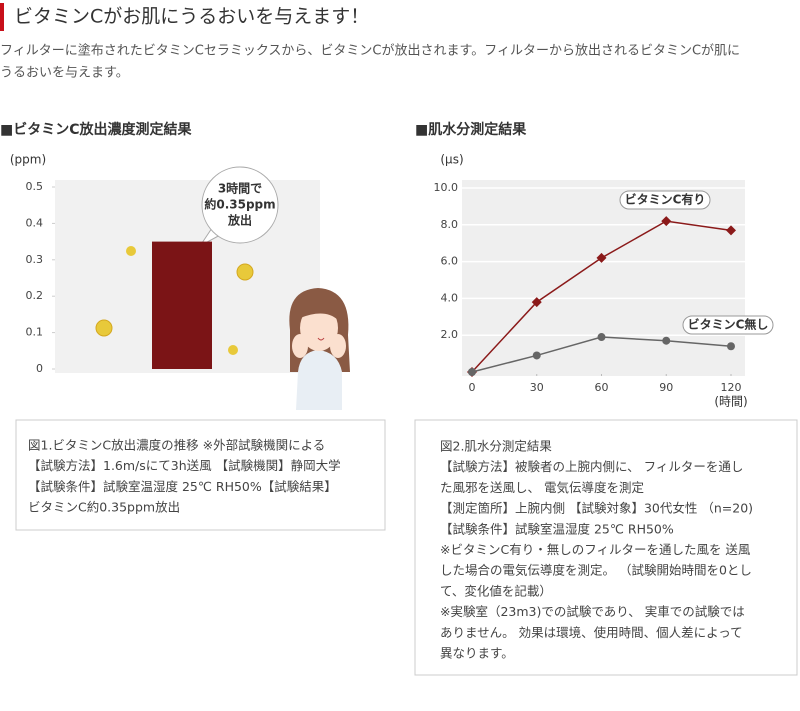  What do you see at coordinates (602, 387) in the screenshot?
I see `x-tick-label: 60` at bounding box center [602, 387].